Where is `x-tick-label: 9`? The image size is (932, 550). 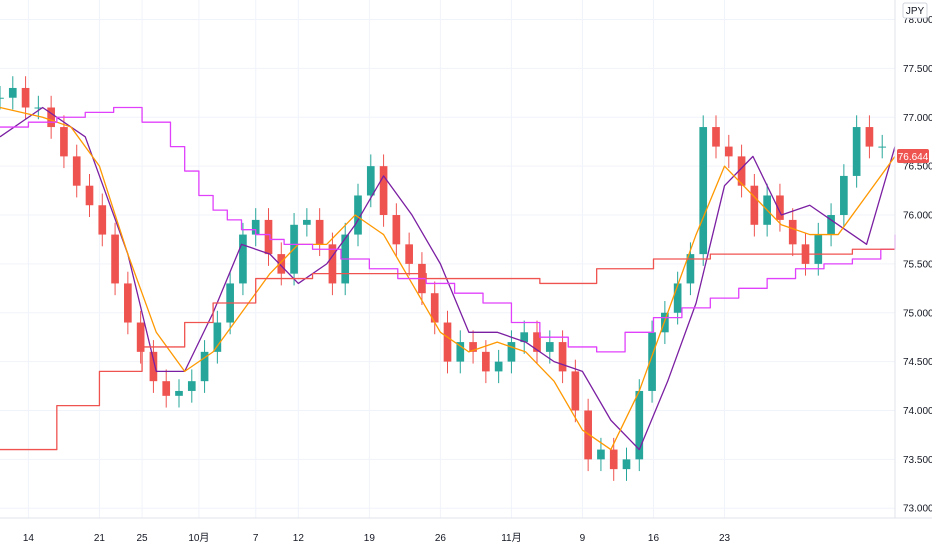
x-tick-label: 9 is located at coordinates (583, 538).